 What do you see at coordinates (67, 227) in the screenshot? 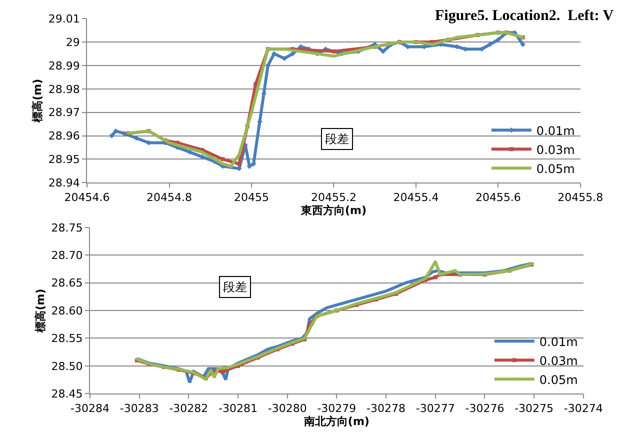
I see `y-tick-label: 28.75` at bounding box center [67, 227].